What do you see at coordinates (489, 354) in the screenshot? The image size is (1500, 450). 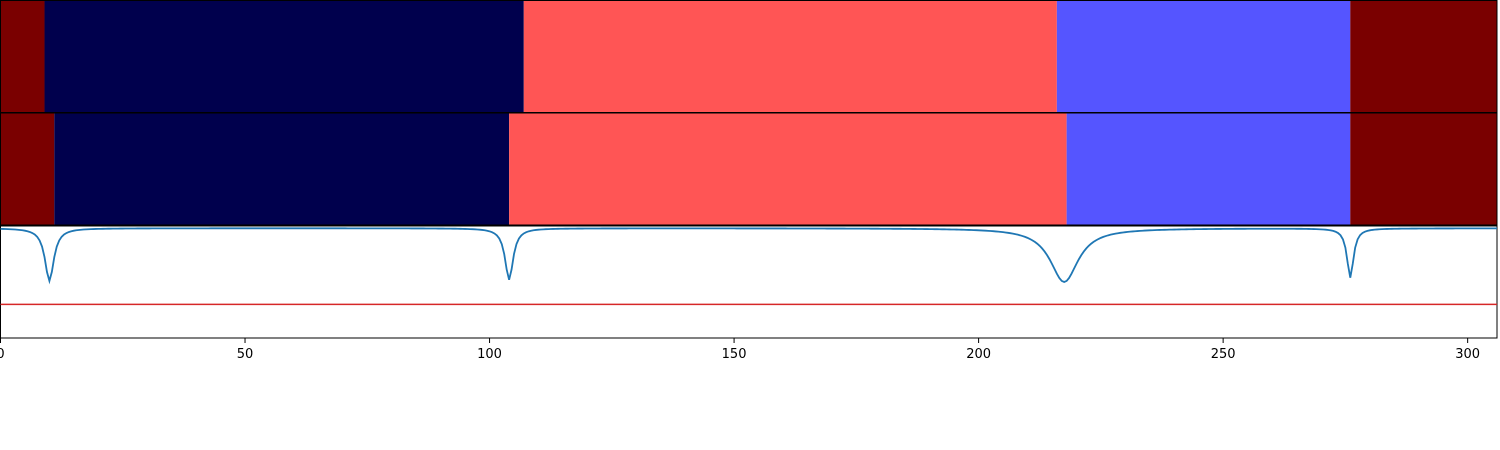 I see `x-tick-label-100: 100` at bounding box center [489, 354].